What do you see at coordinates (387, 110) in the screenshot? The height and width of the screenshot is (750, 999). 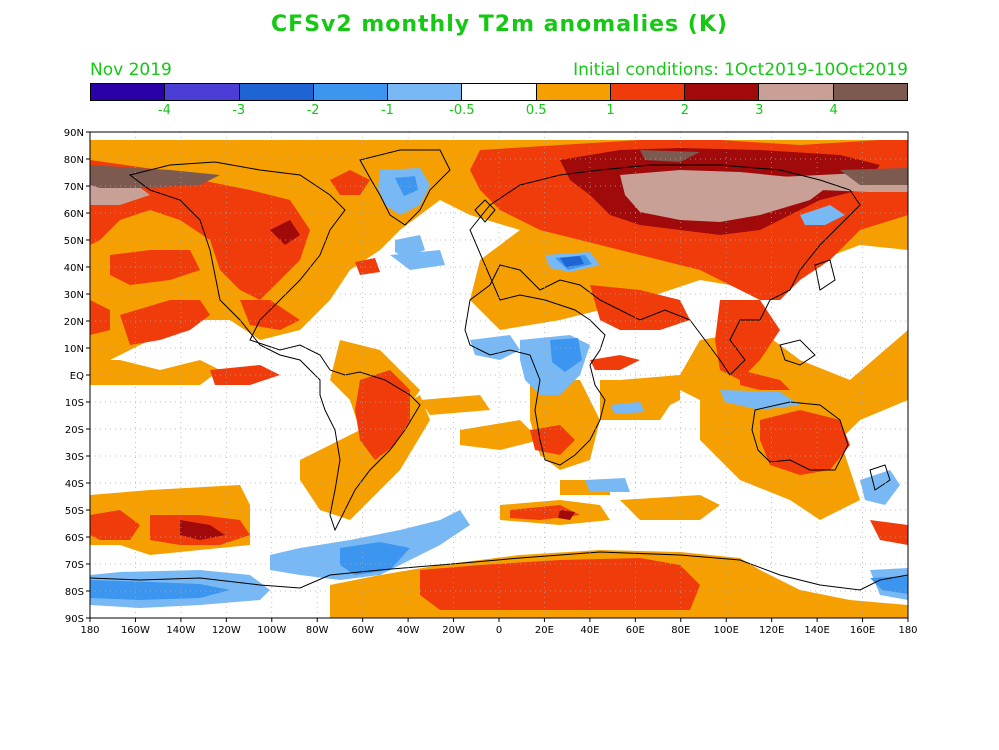 I see `colorbar-label: -1` at bounding box center [387, 110].